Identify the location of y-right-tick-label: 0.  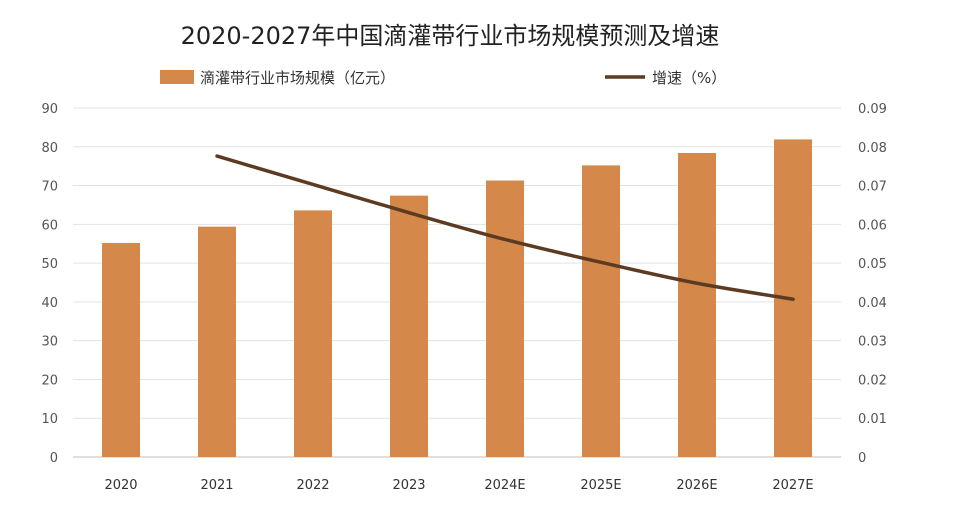
(862, 458).